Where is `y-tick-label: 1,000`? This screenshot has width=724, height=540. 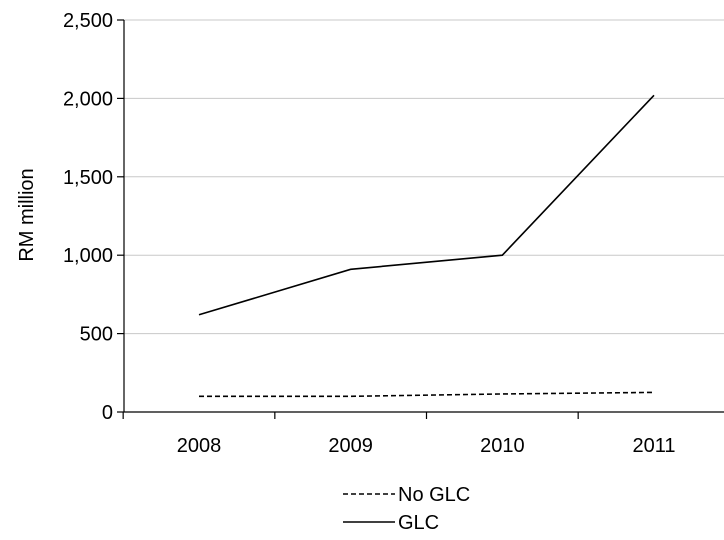 y-tick-label: 1,000 is located at coordinates (88, 256).